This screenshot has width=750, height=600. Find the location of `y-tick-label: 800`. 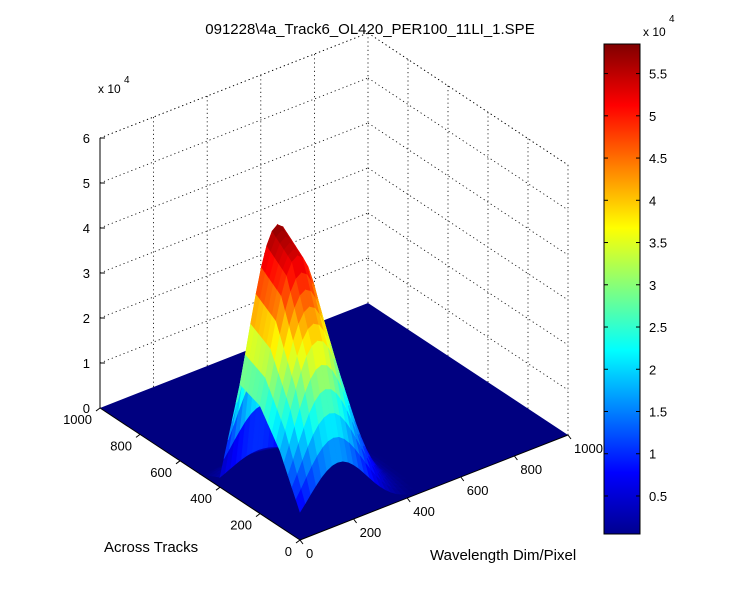

y-tick-label: 800 is located at coordinates (121, 445).